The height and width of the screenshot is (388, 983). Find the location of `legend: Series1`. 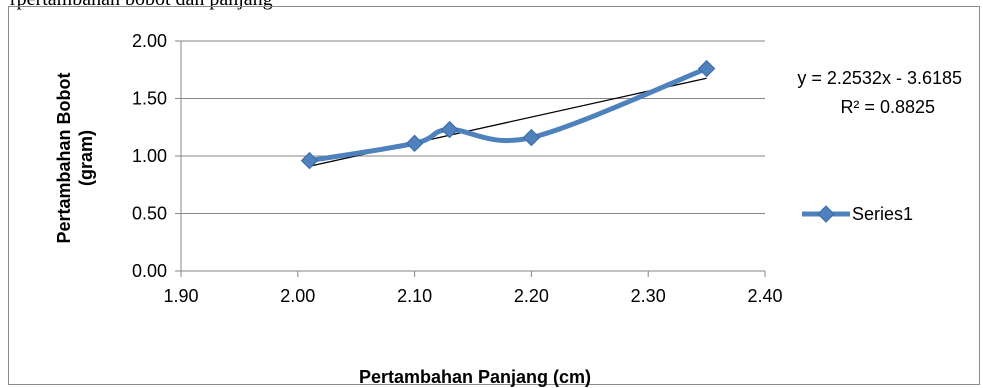

legend: Series1 is located at coordinates (857, 214).